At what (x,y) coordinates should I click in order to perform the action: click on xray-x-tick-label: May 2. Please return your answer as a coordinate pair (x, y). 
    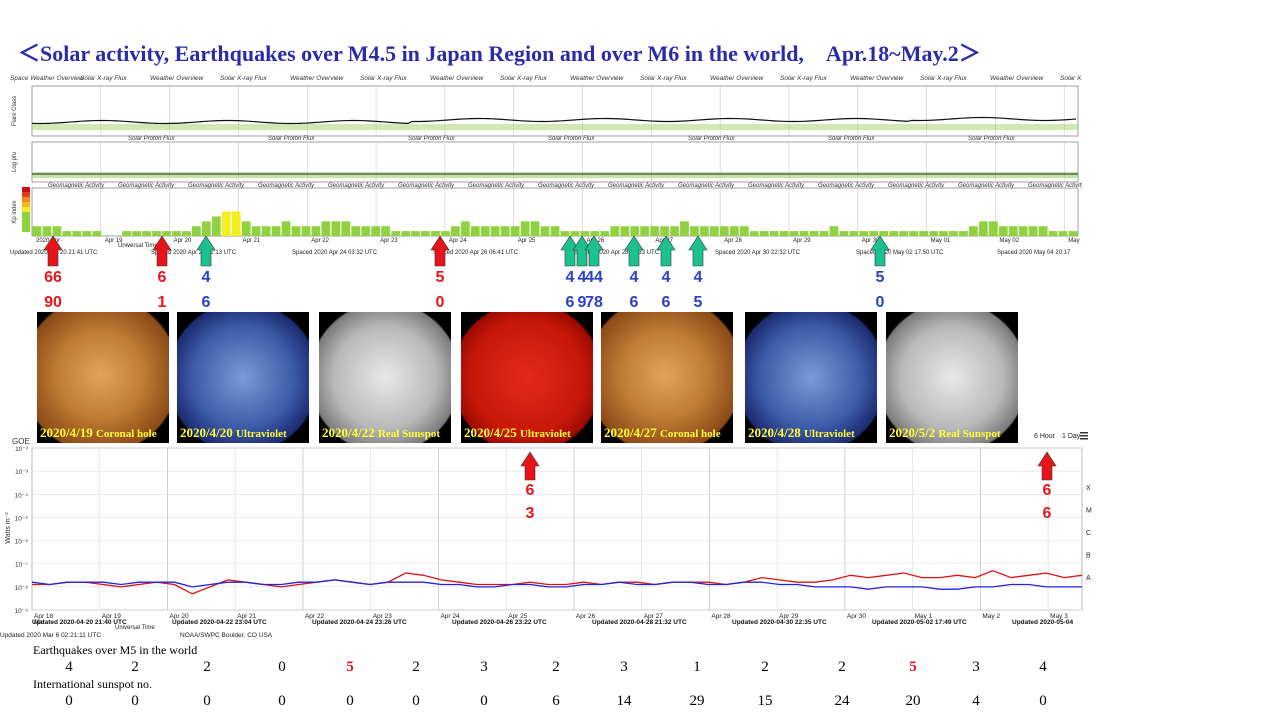
    Looking at the image, I should click on (991, 616).